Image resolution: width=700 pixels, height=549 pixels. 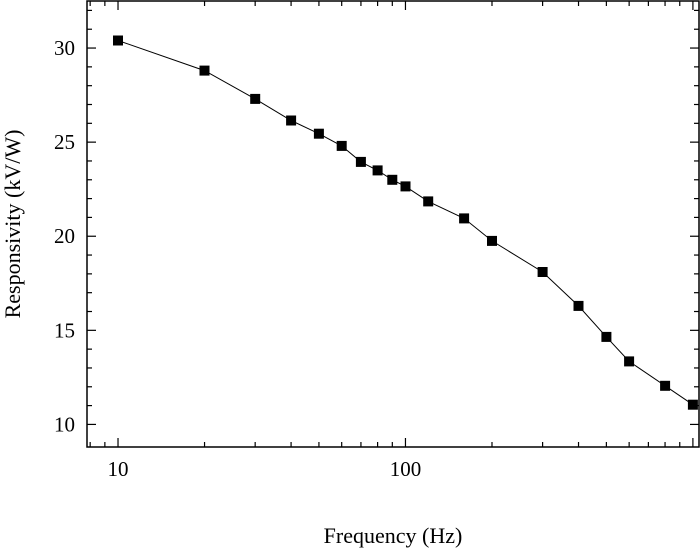 I want to click on y-tick-label: 15, so click(x=64, y=330).